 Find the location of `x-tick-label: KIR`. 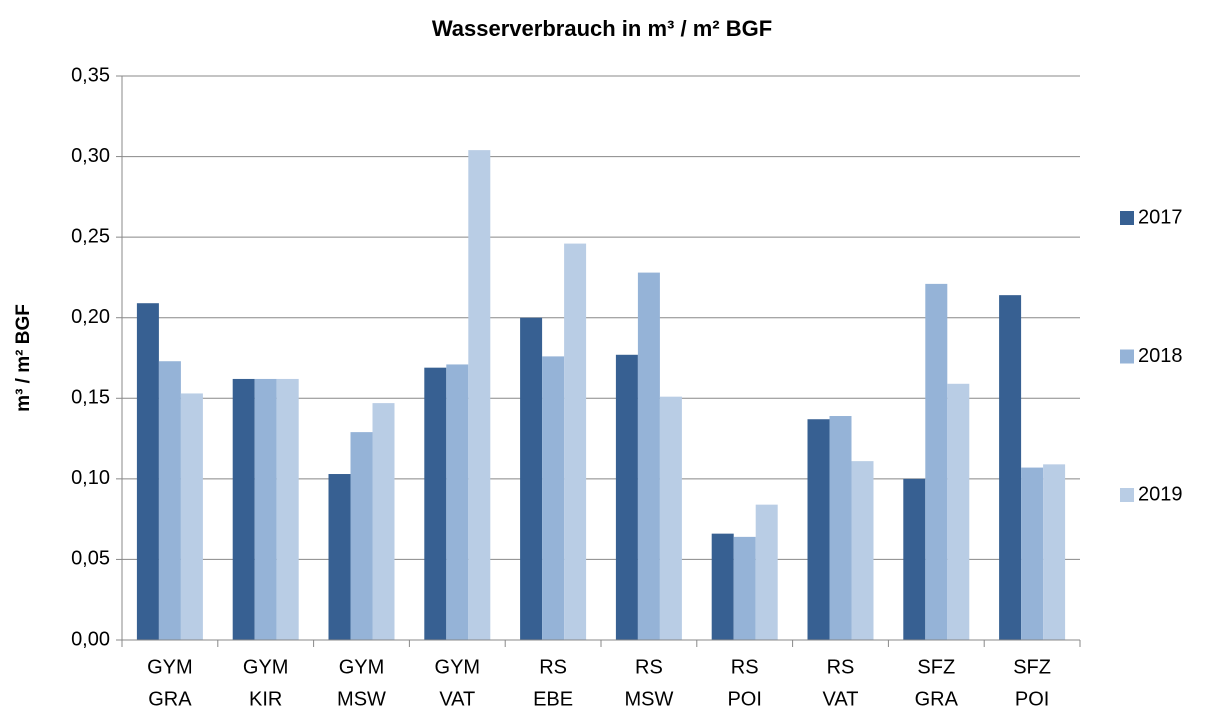

x-tick-label: KIR is located at coordinates (265, 699).